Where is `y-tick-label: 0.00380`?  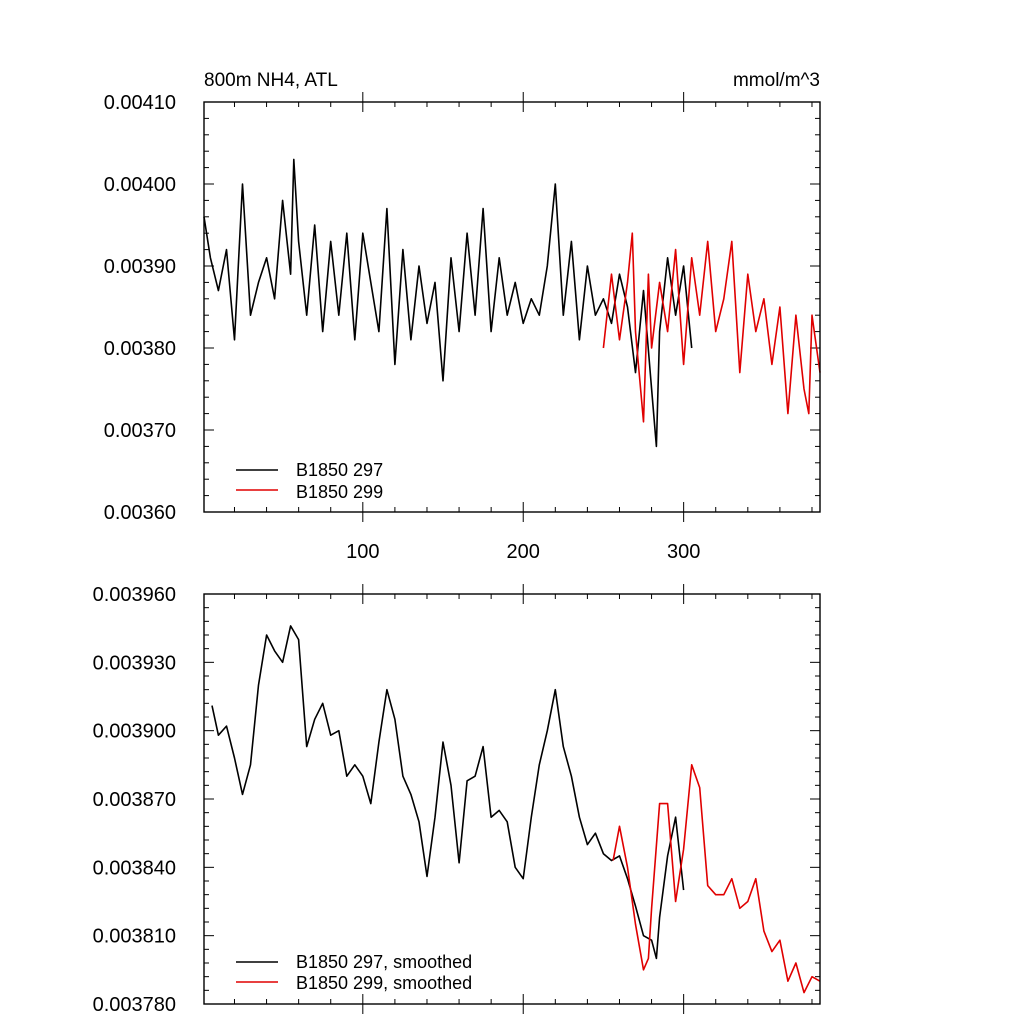
y-tick-label: 0.00380 is located at coordinates (140, 349).